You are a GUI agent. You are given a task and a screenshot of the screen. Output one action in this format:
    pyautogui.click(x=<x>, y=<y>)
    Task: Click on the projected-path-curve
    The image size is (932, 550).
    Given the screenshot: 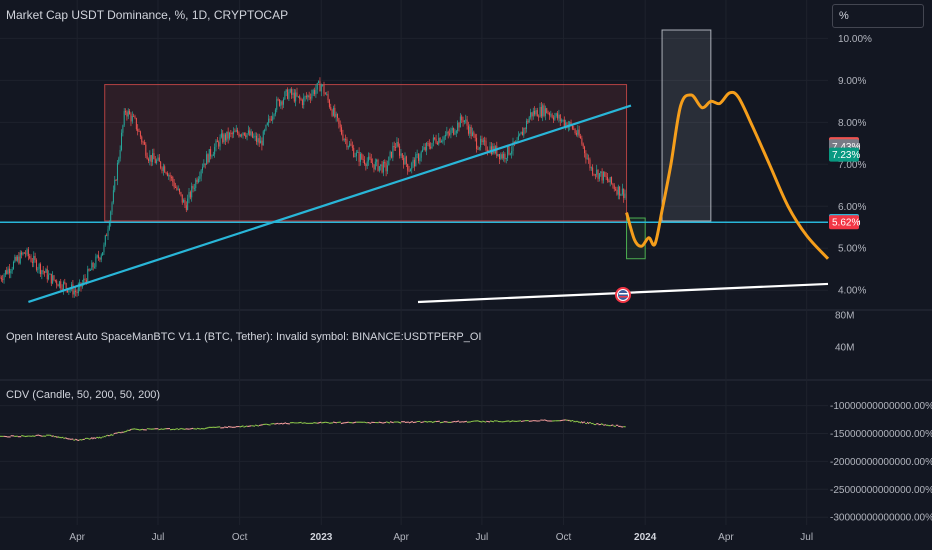 What is the action you would take?
    pyautogui.click(x=727, y=175)
    